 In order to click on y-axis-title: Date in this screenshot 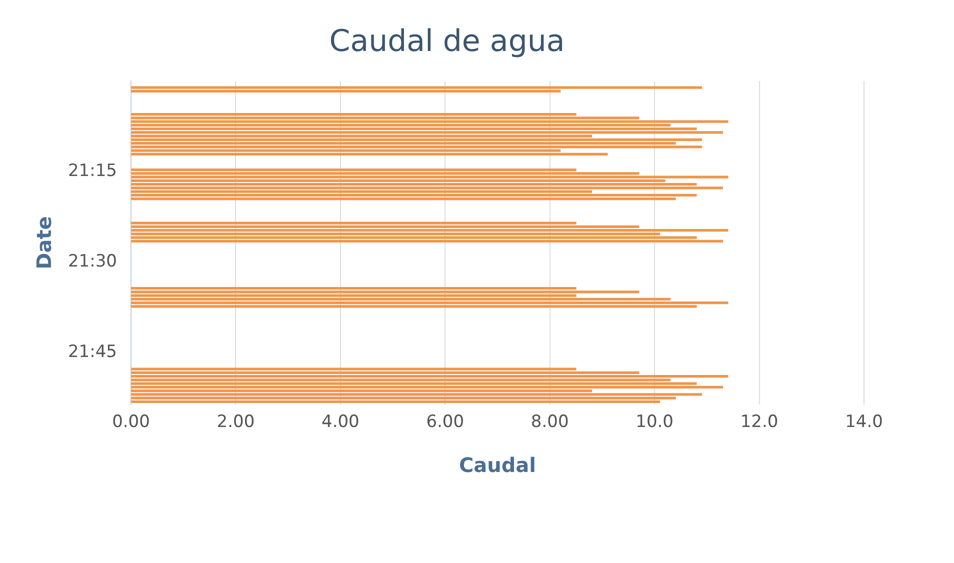, I will do `click(44, 243)`.